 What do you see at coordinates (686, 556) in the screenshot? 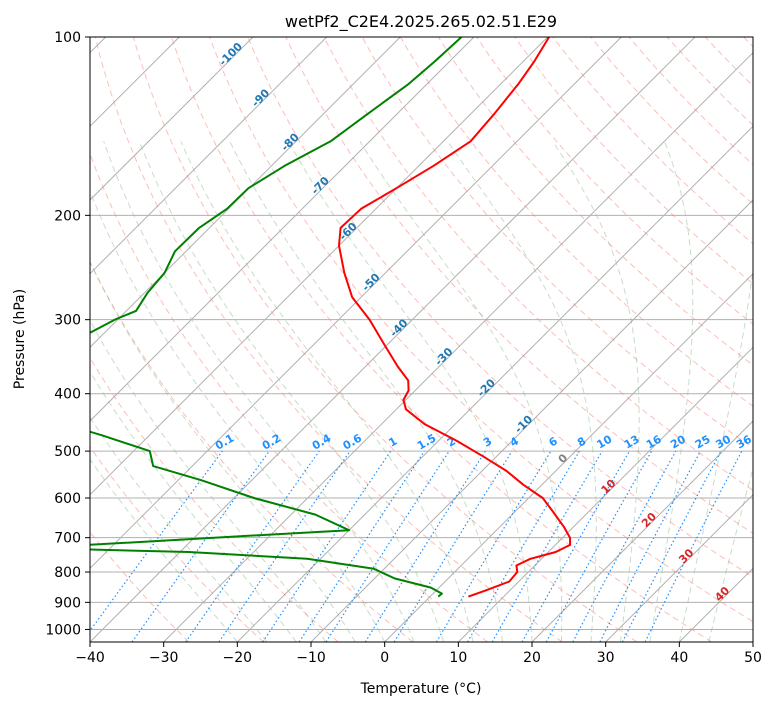
I see `adiabat-label: 30` at bounding box center [686, 556].